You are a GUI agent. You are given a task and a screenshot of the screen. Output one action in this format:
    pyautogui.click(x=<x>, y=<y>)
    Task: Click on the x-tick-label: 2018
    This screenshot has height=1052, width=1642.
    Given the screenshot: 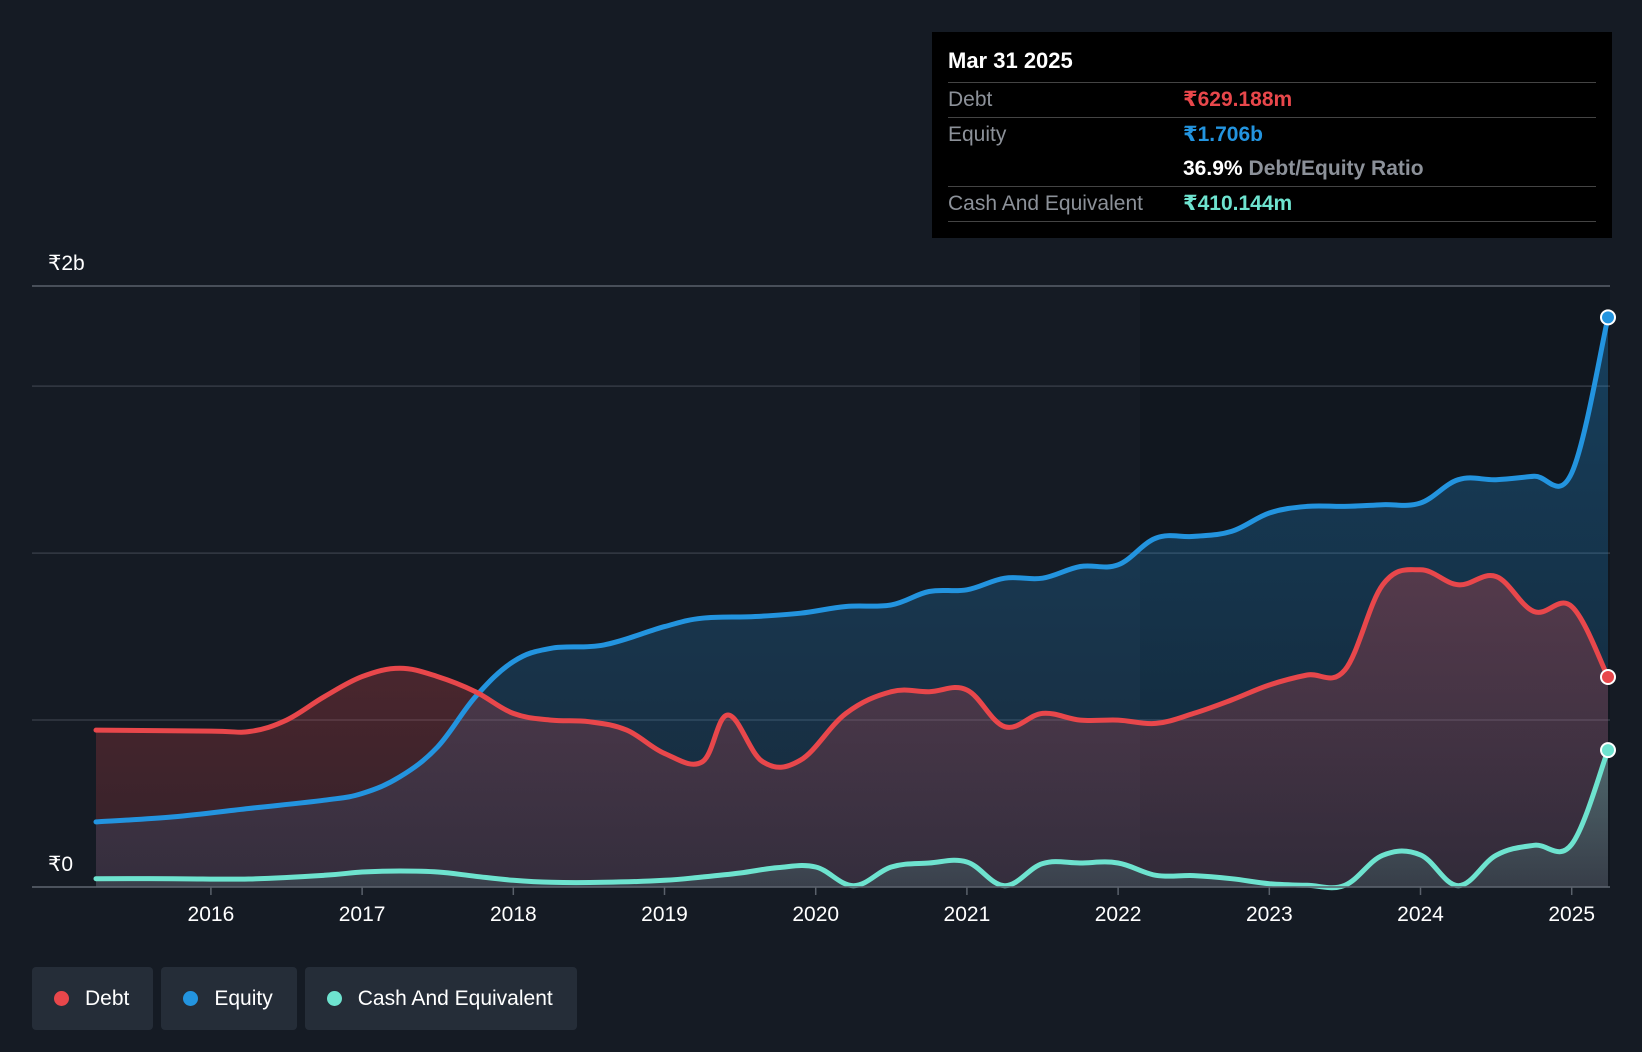 What is the action you would take?
    pyautogui.click(x=513, y=914)
    